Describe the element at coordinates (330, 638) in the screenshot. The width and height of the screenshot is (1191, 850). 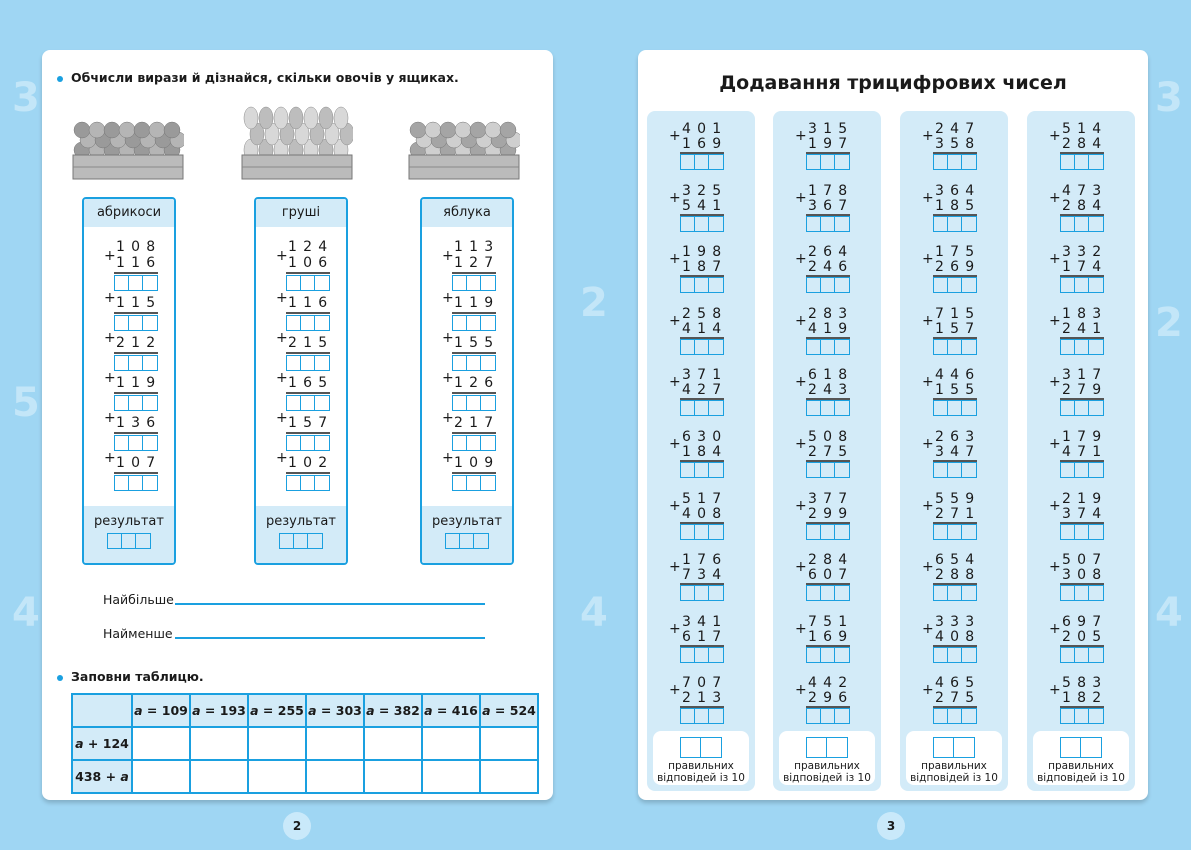
I see `smallest-answer-line` at that location.